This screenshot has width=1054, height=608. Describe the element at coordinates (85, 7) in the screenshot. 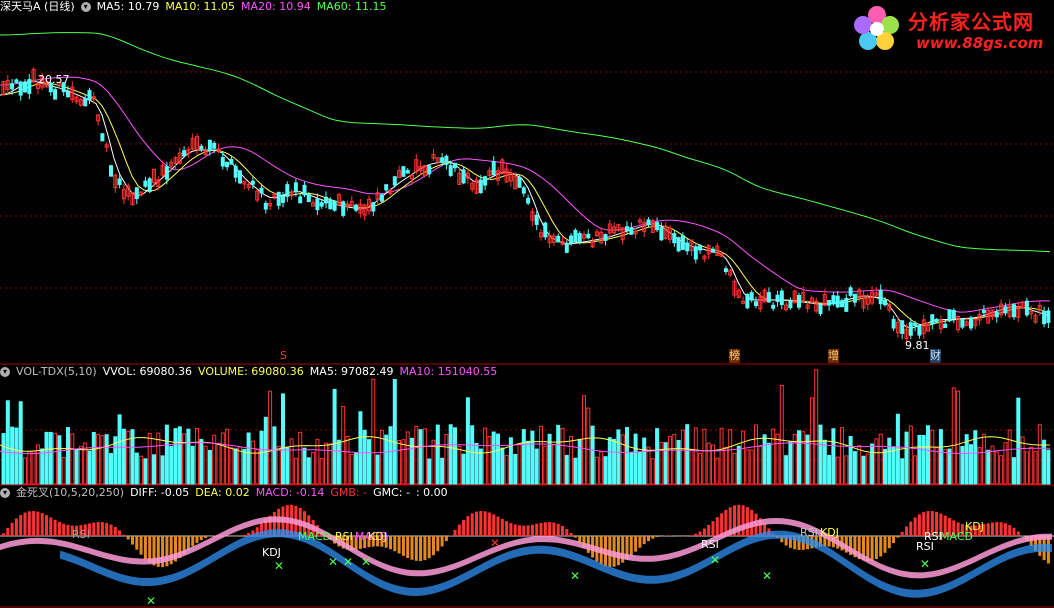

I see `indicator-menu-button: ▾` at that location.